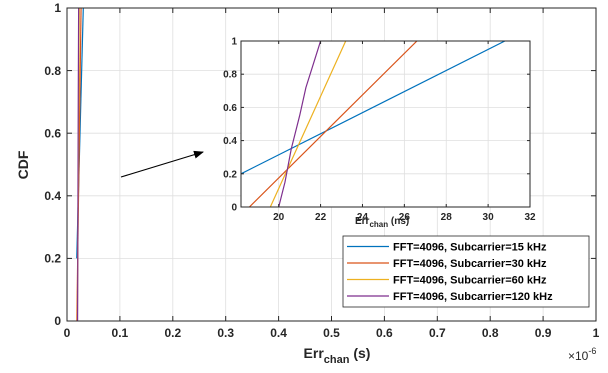  What do you see at coordinates (382, 222) in the screenshot?
I see `inset-xlabel: Errchan (ns)` at bounding box center [382, 222].